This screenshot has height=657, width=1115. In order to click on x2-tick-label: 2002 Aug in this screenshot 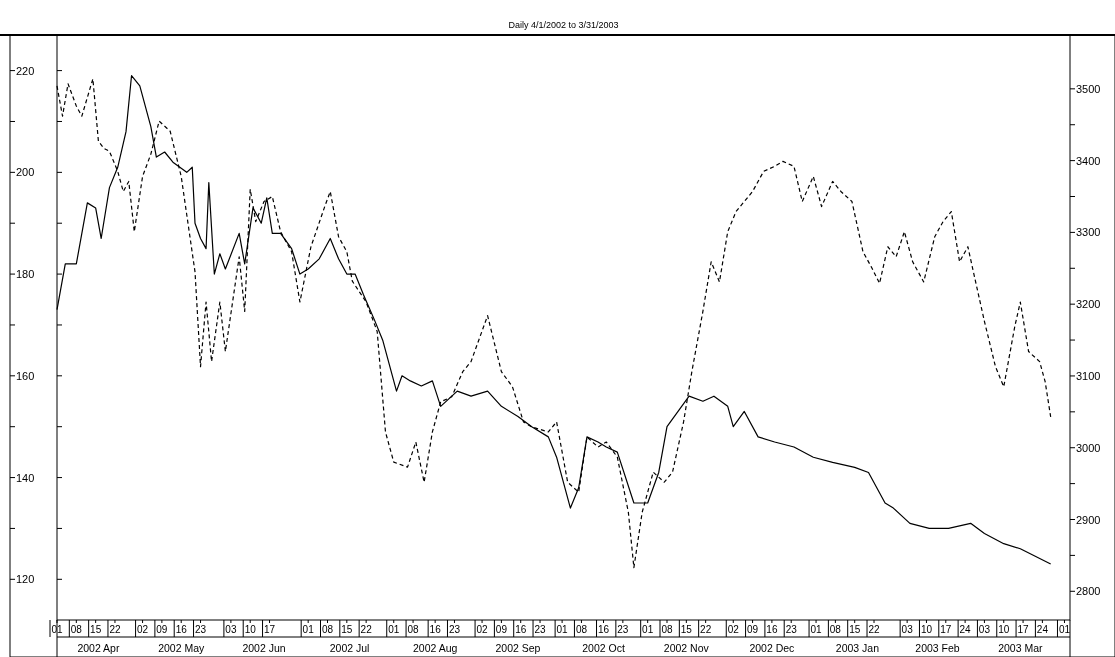, I will do `click(435, 648)`.